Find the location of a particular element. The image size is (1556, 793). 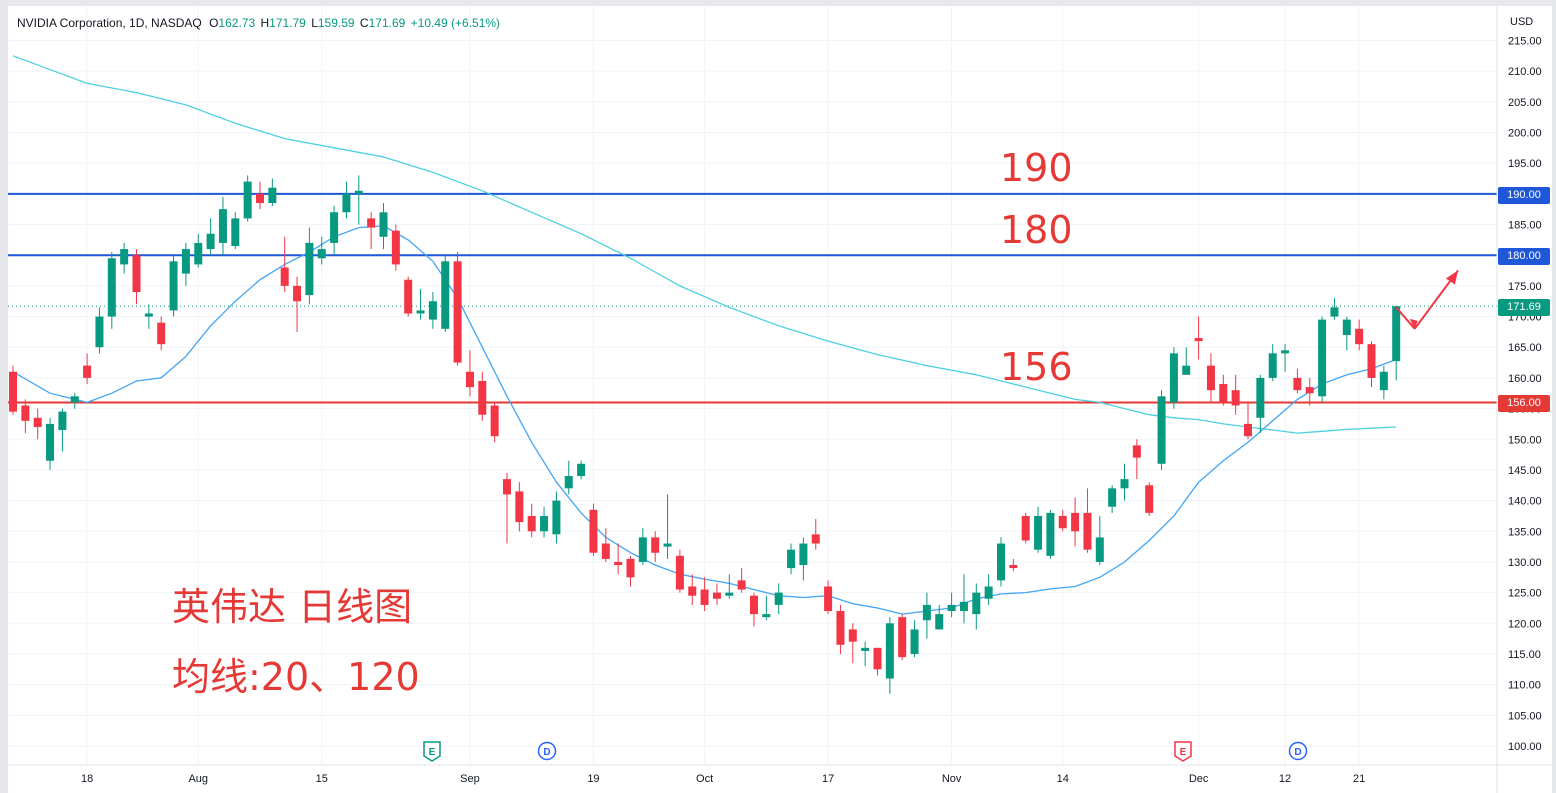

earnings-marker-icon is located at coordinates (1183, 751).